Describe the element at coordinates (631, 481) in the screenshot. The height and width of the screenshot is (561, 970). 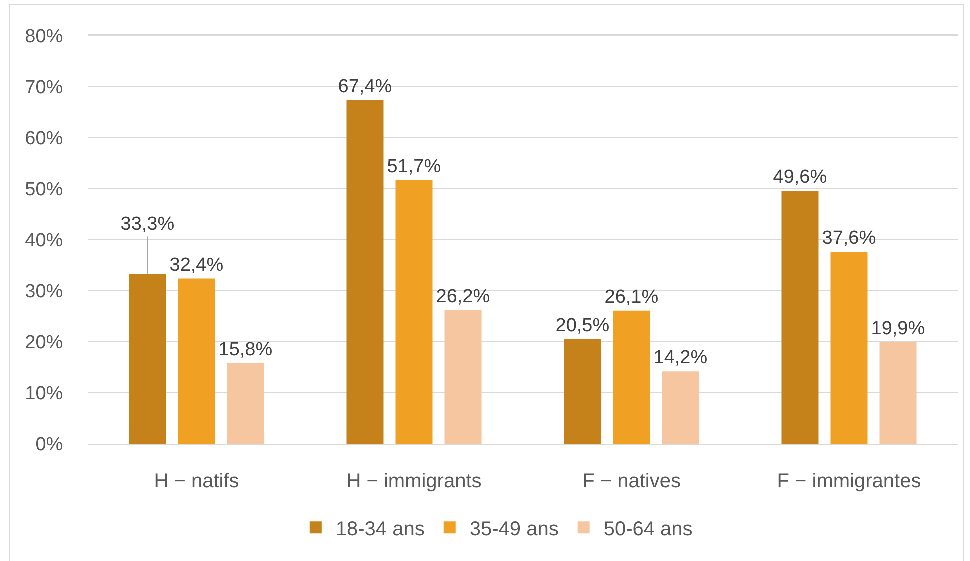
I see `x-tick-label: F − natives` at that location.